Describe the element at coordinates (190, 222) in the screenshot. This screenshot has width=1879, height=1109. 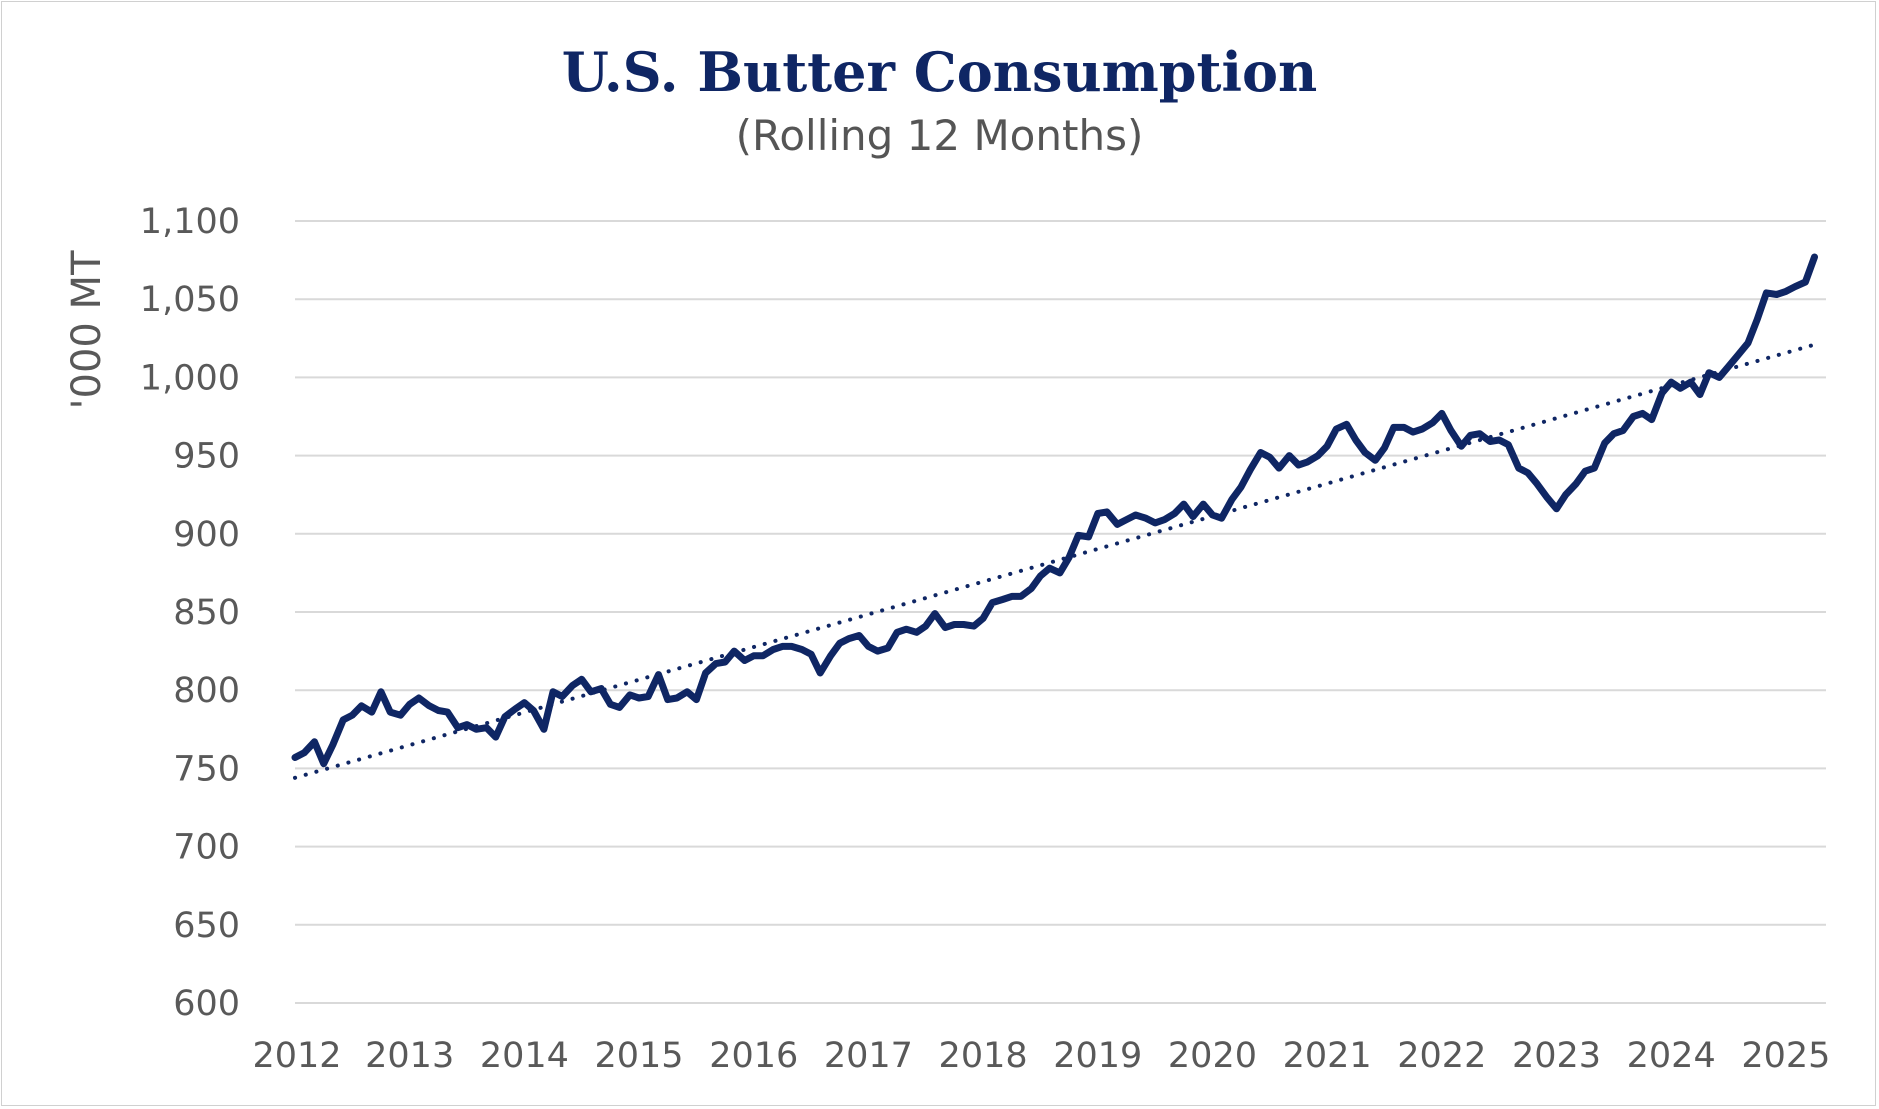
I see `y-tick-label: 1,100` at that location.